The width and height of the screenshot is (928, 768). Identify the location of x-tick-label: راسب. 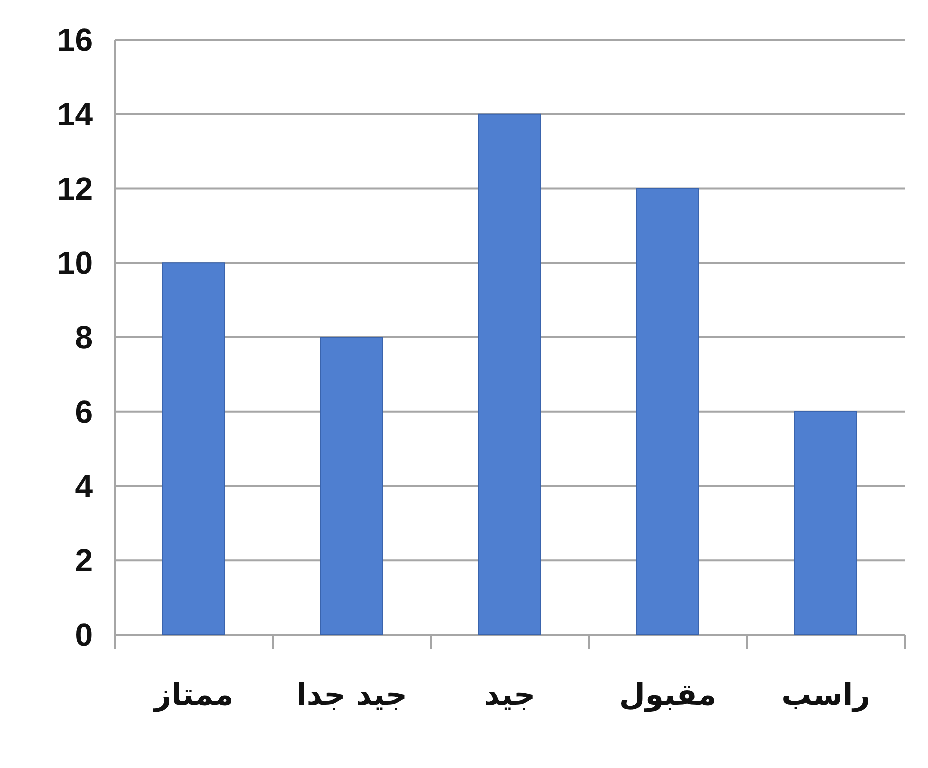
(826, 695).